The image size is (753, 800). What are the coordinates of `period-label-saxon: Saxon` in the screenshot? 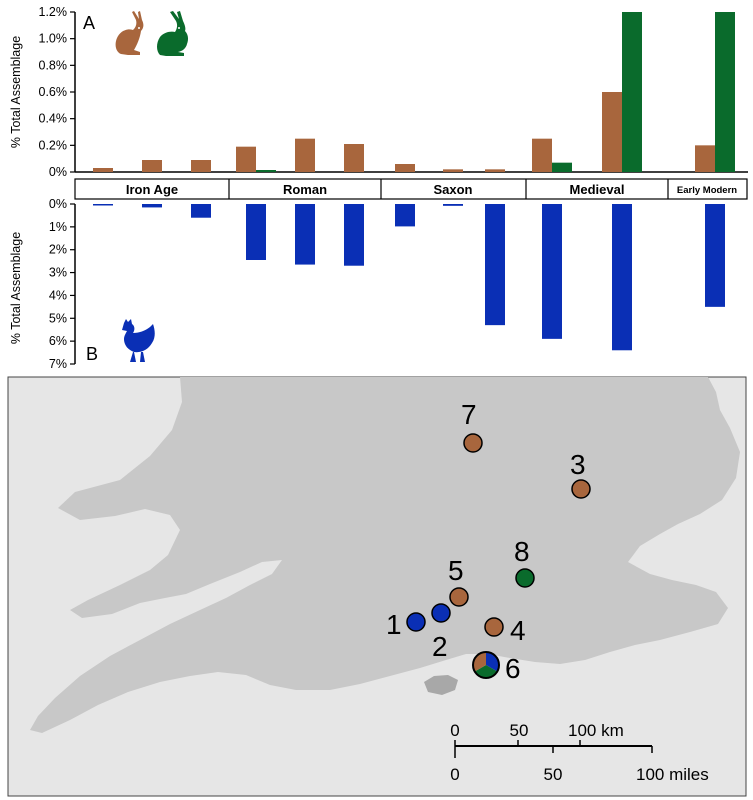 It's located at (452, 189).